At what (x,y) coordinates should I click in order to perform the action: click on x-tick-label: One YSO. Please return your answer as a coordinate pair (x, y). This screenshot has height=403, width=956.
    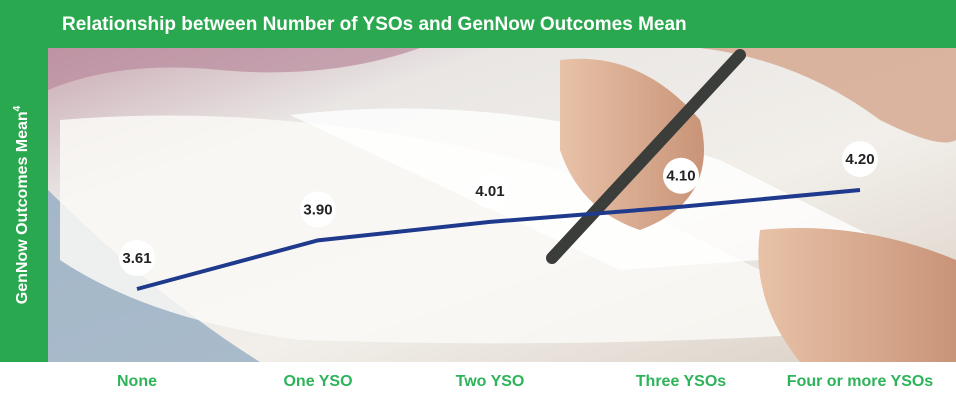
    Looking at the image, I should click on (317, 381).